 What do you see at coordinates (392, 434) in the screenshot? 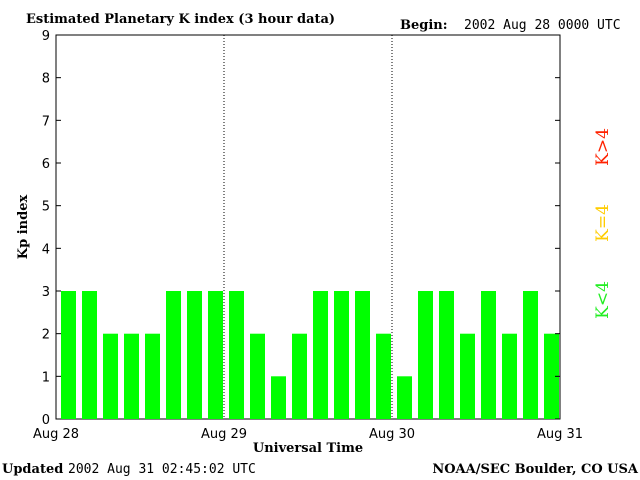
I see `x-tick-label: Aug 30` at bounding box center [392, 434].